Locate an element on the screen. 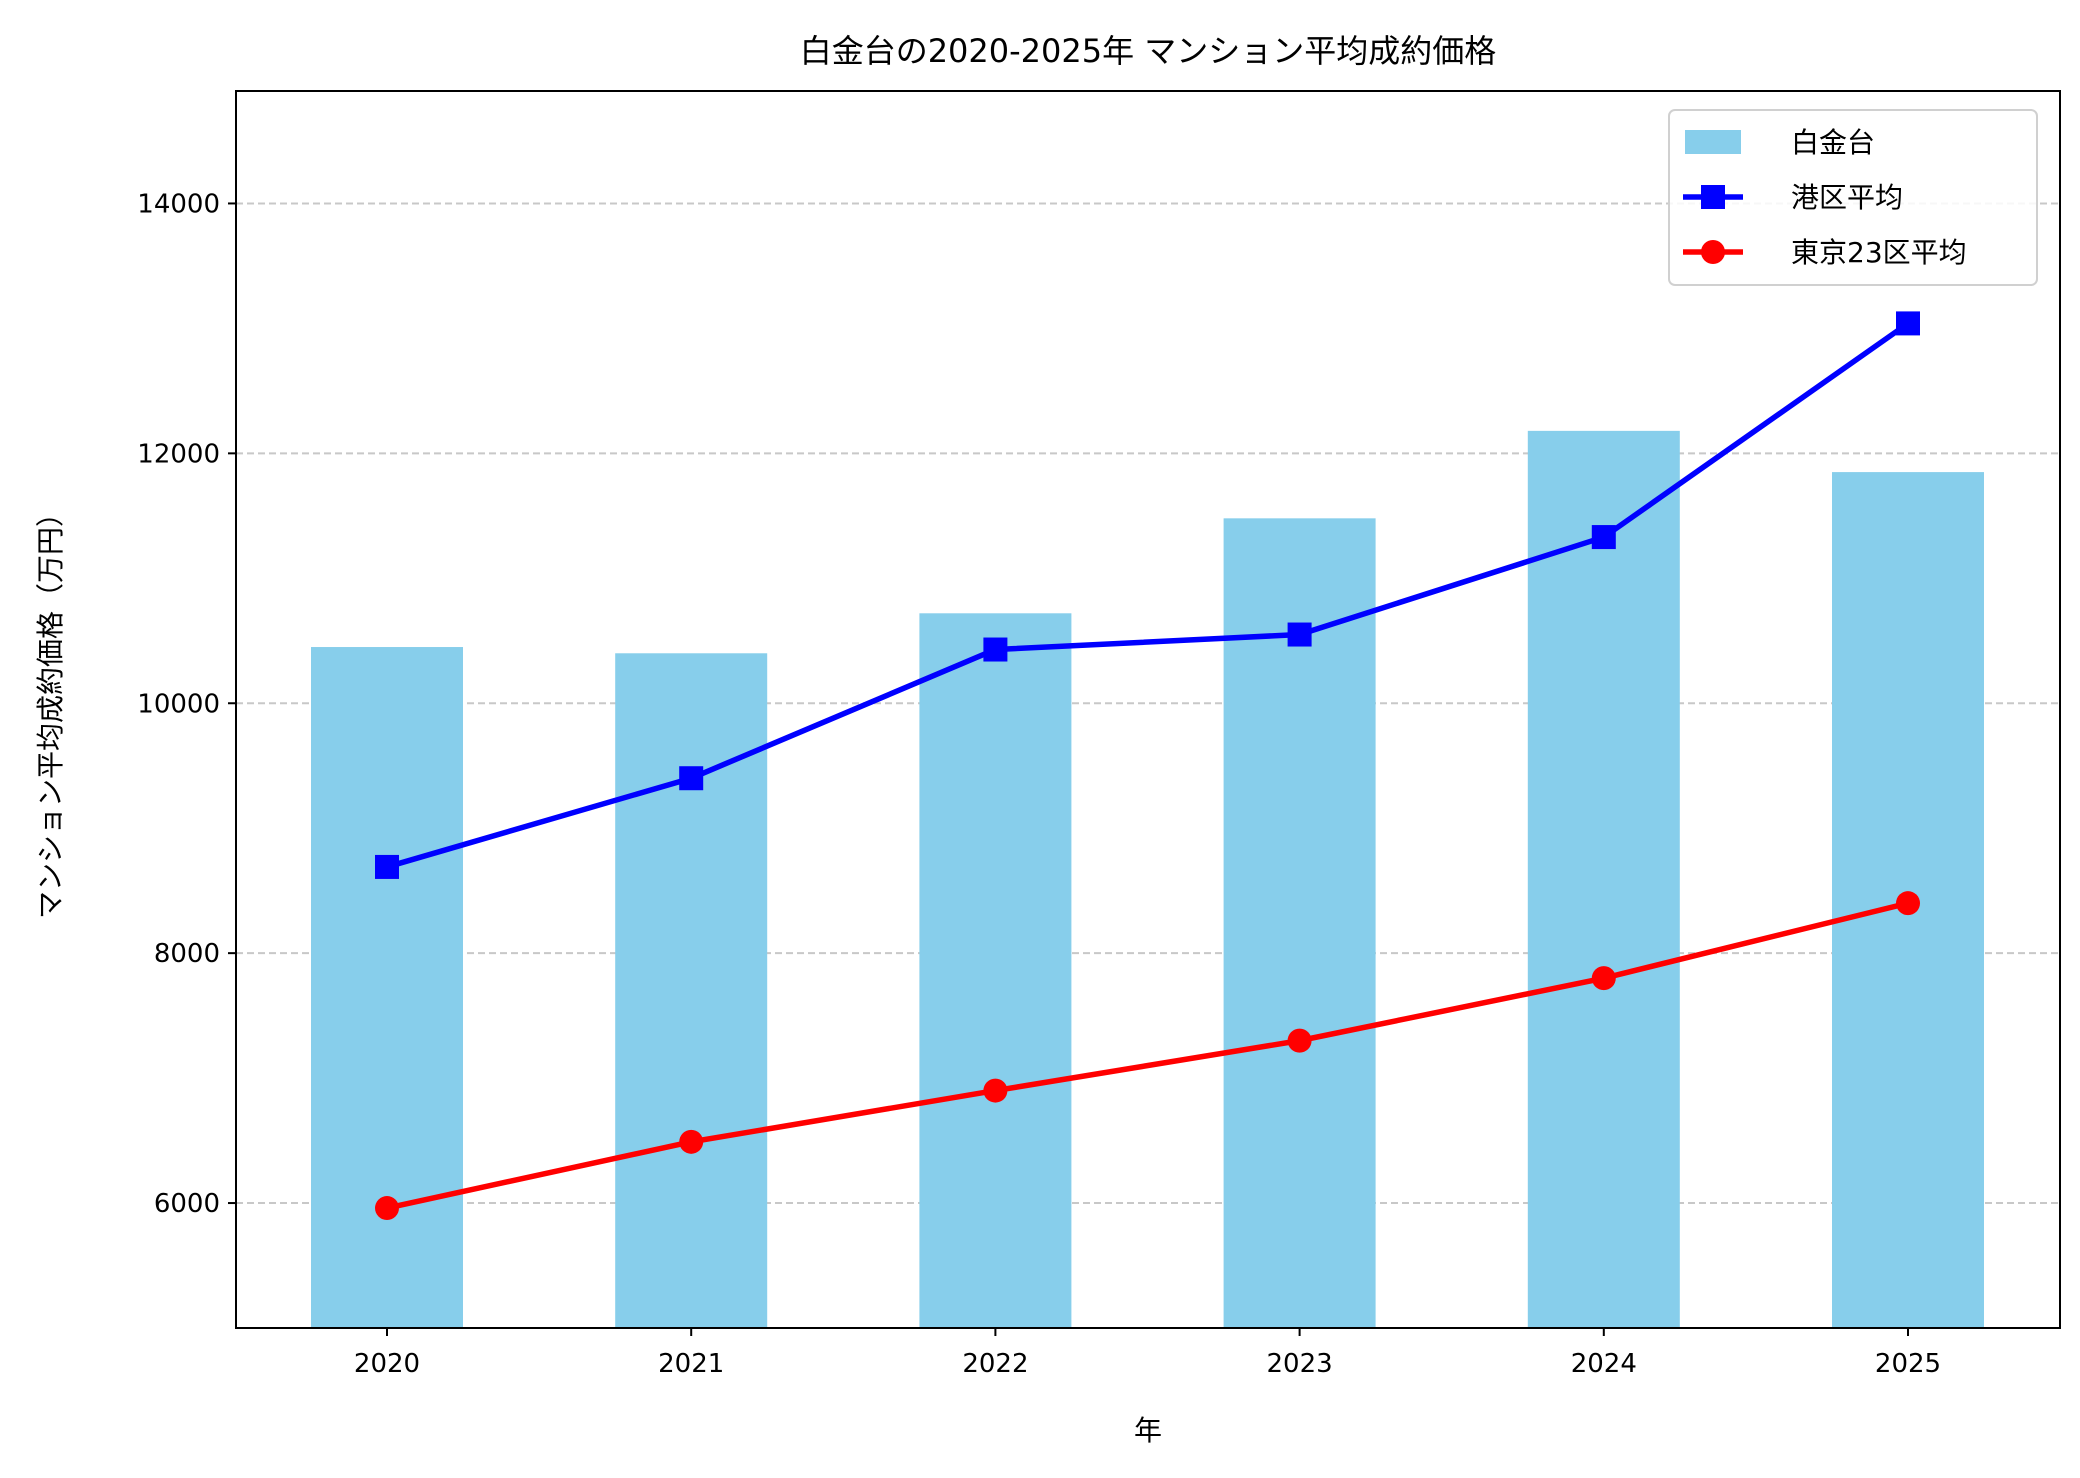 The height and width of the screenshot is (1478, 2080). y-tick-label: 8000 is located at coordinates (187, 954).